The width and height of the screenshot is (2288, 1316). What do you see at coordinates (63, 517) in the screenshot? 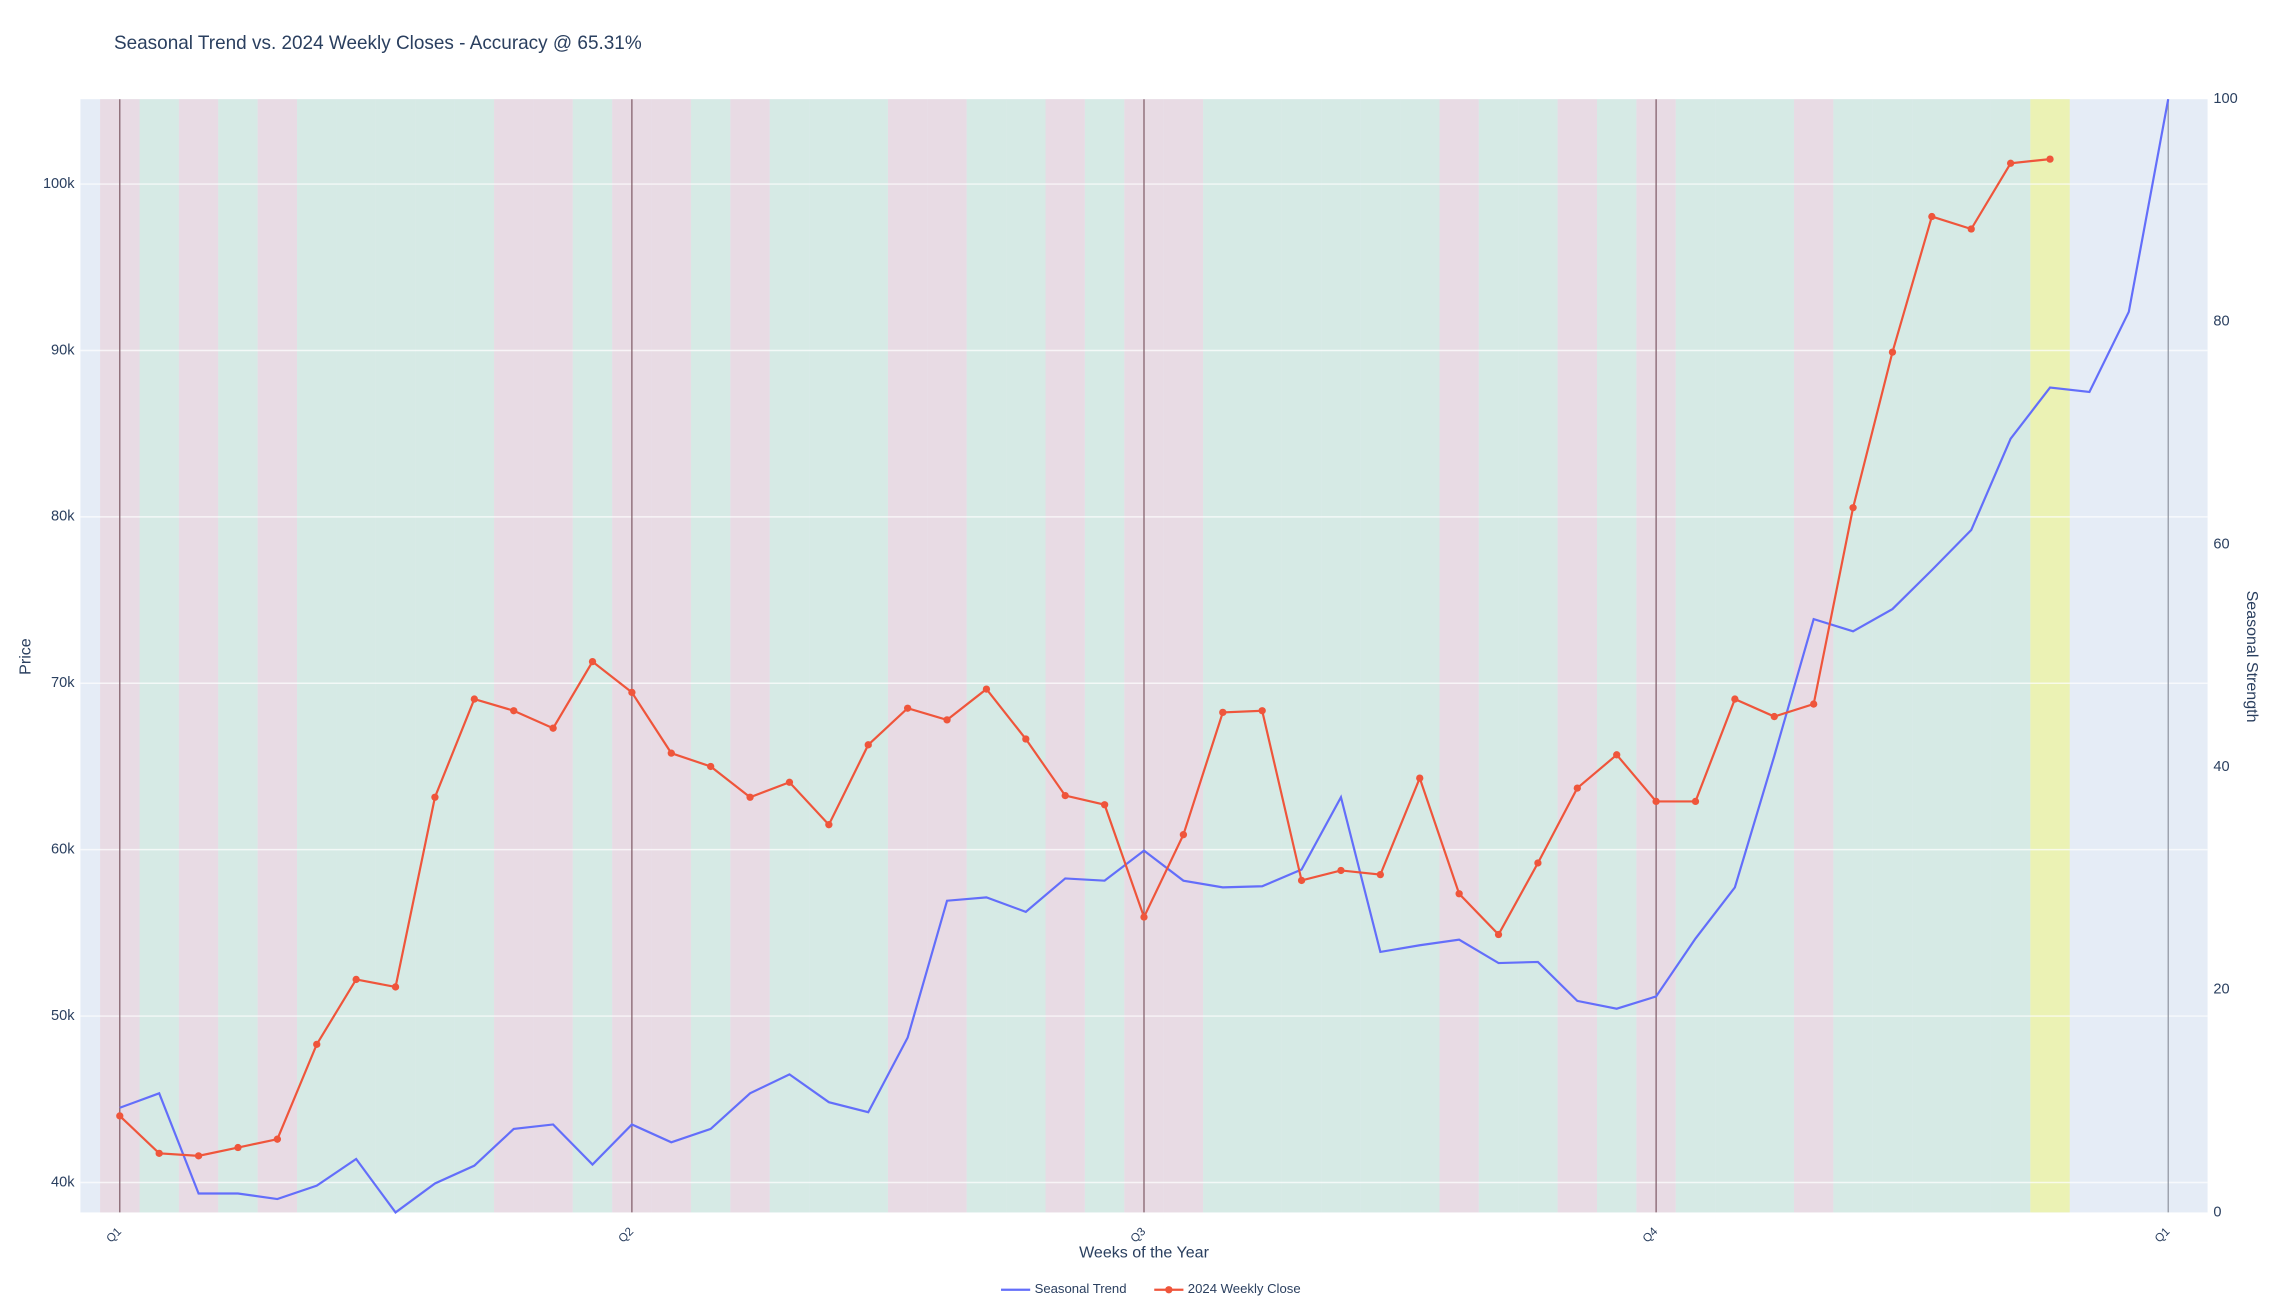
I see `y-tick-label: 80k` at bounding box center [63, 517].